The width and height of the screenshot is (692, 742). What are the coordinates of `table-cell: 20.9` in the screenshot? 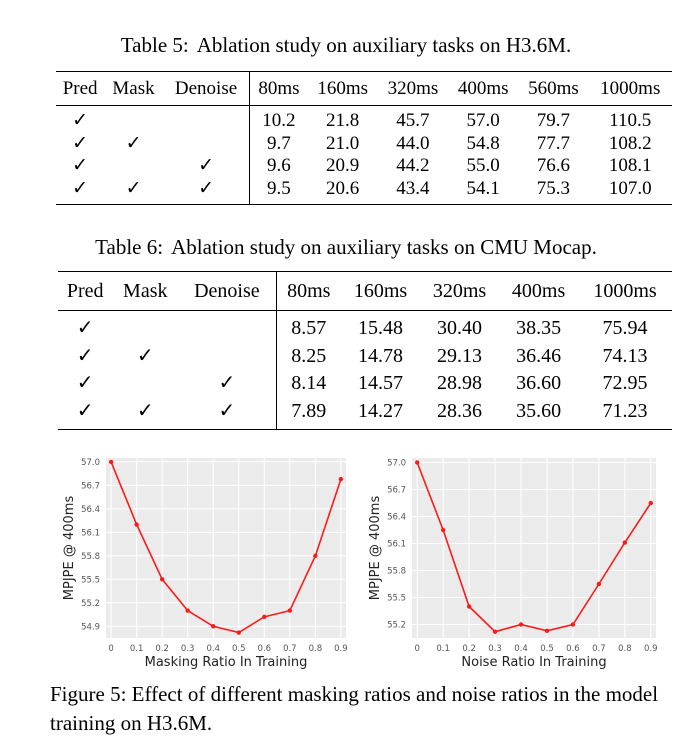 It's located at (343, 166).